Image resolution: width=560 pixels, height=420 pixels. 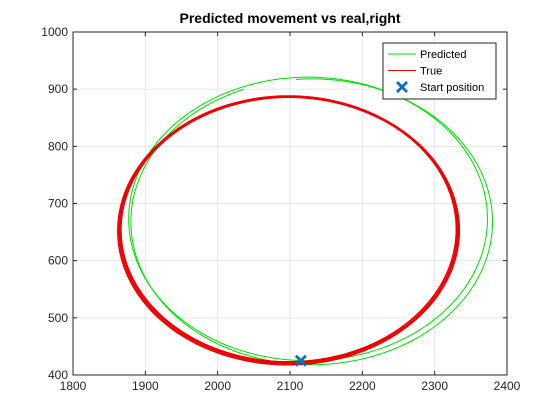 I want to click on y-tick-label: 900, so click(x=58, y=89).